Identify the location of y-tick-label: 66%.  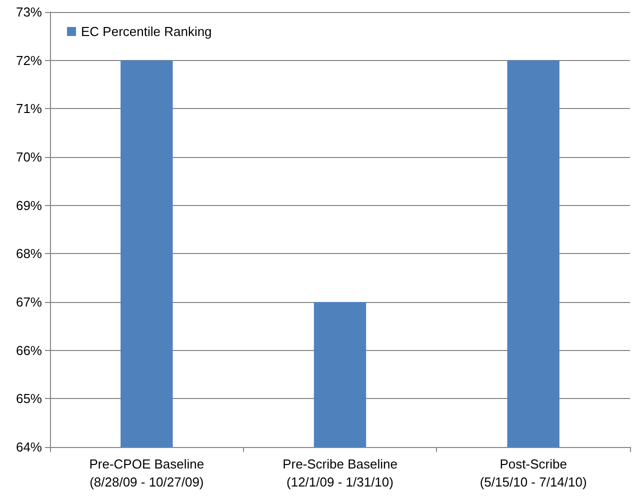
(29, 350).